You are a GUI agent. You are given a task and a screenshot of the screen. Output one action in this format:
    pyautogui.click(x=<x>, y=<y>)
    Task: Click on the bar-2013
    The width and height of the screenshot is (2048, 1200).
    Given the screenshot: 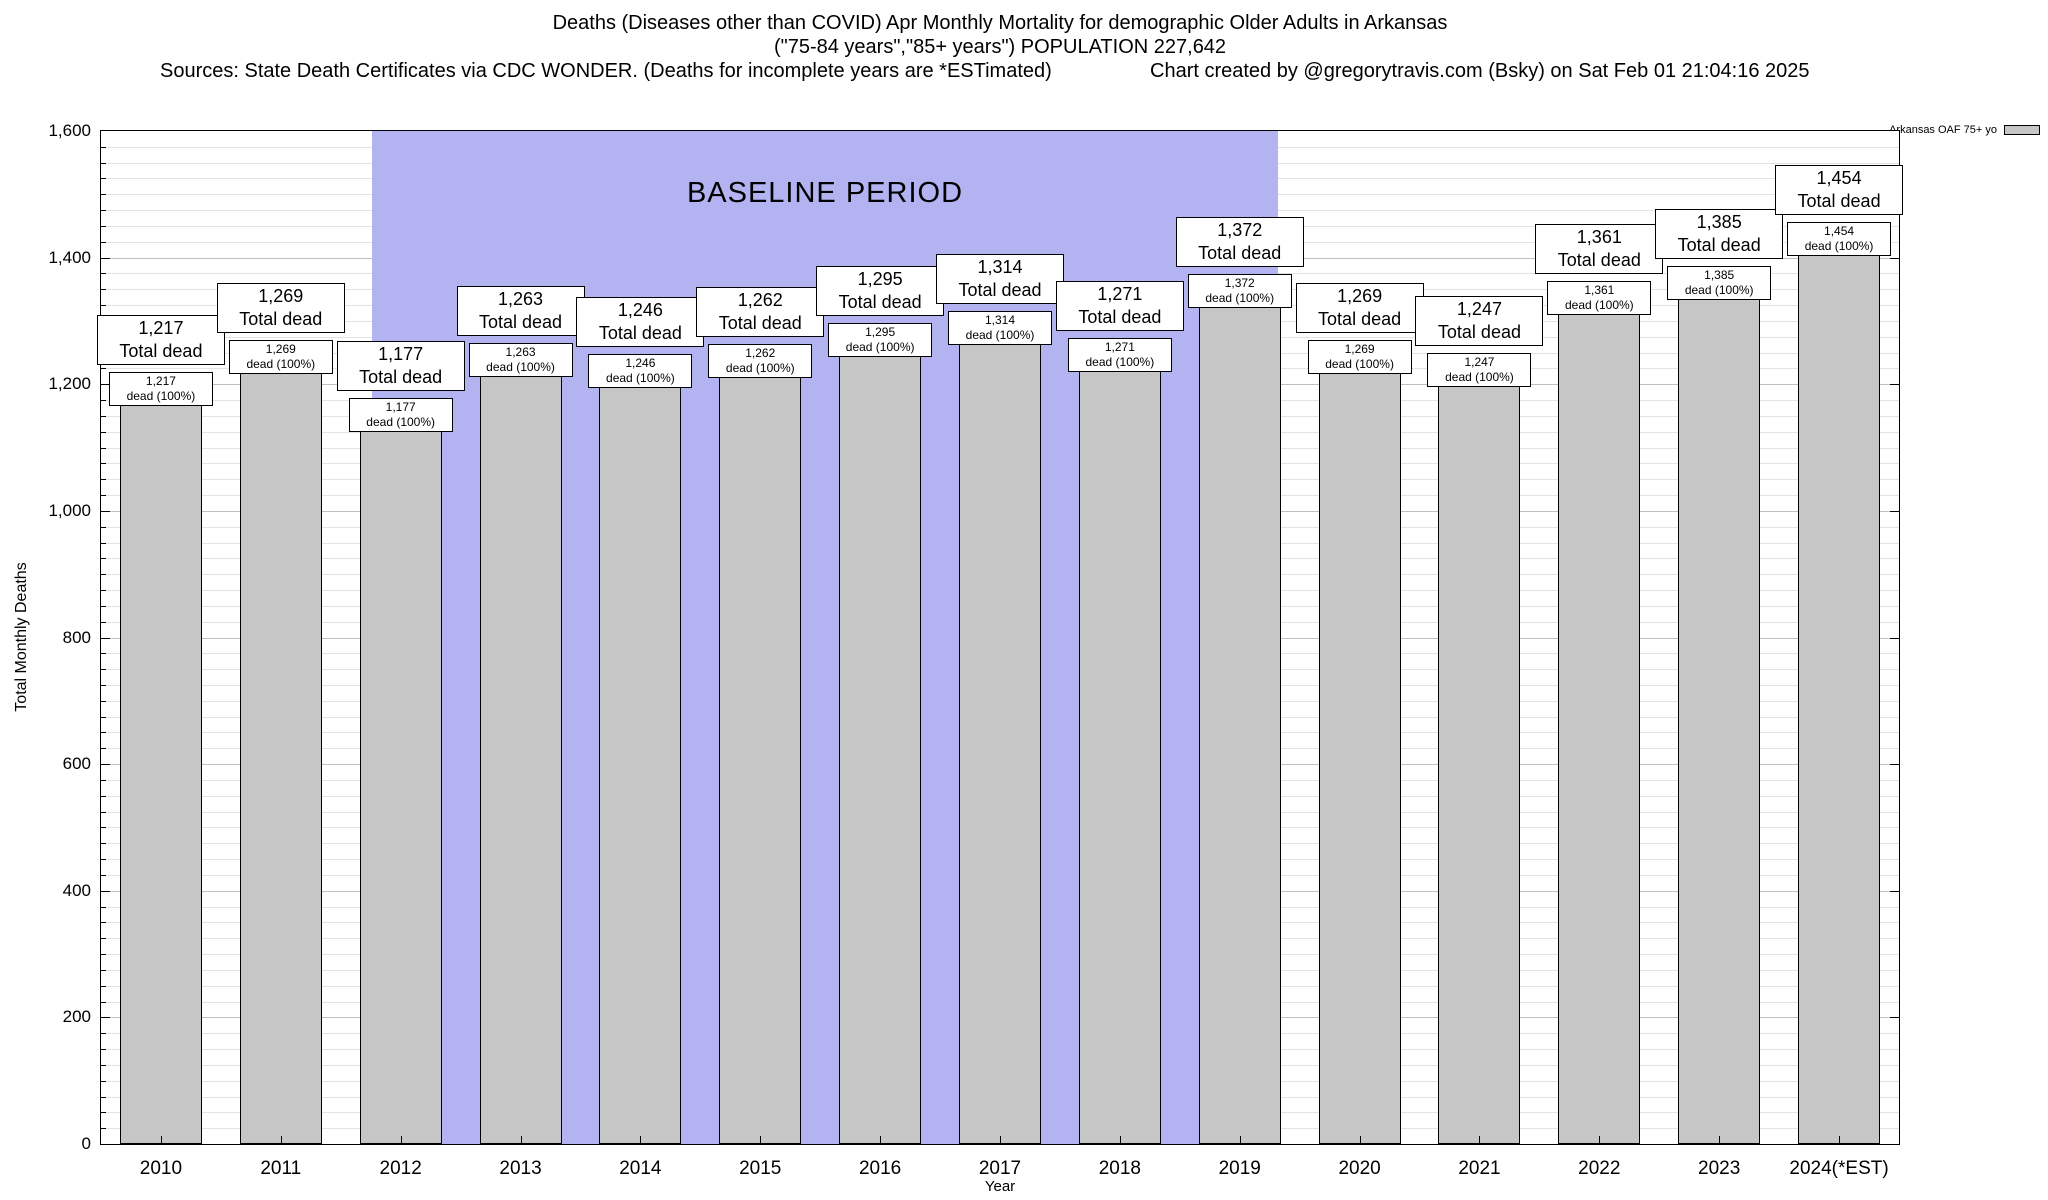 What is the action you would take?
    pyautogui.click(x=520, y=744)
    